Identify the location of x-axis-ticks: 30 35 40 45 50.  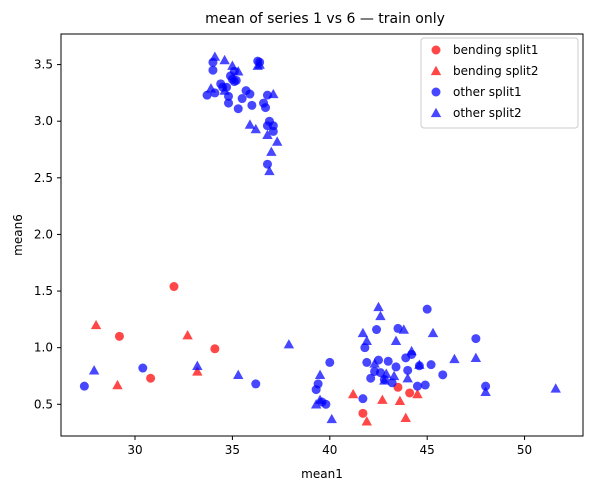
(329, 446).